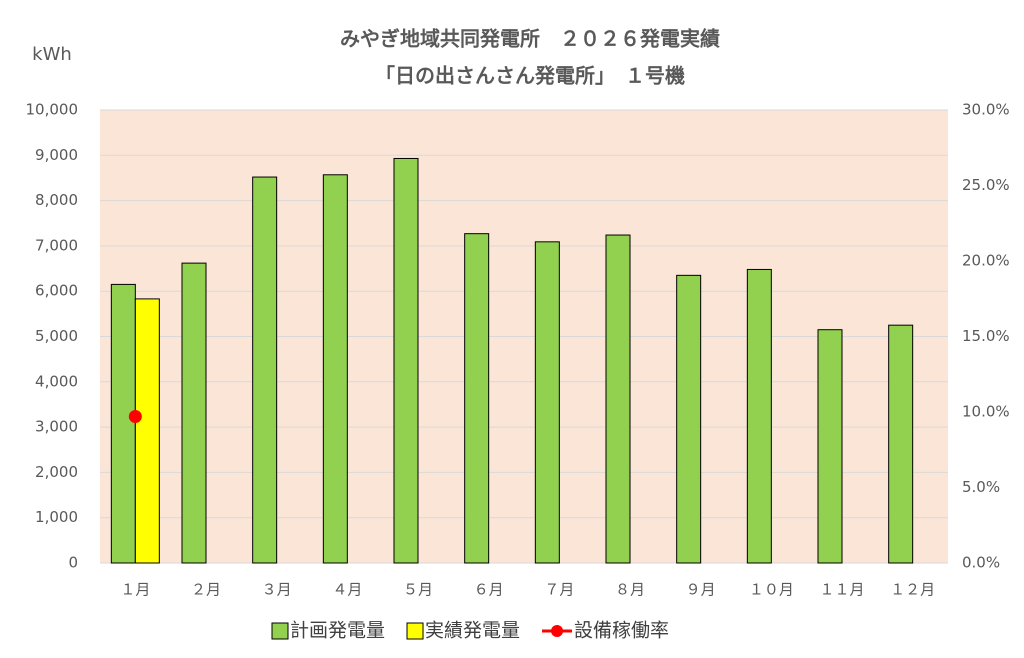 The image size is (1024, 658). I want to click on x-tick-label: ８月, so click(630, 590).